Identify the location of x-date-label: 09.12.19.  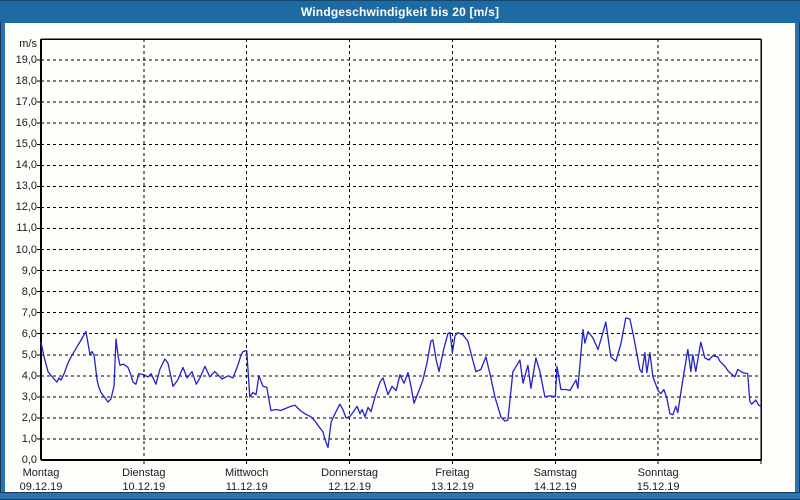
(41, 487).